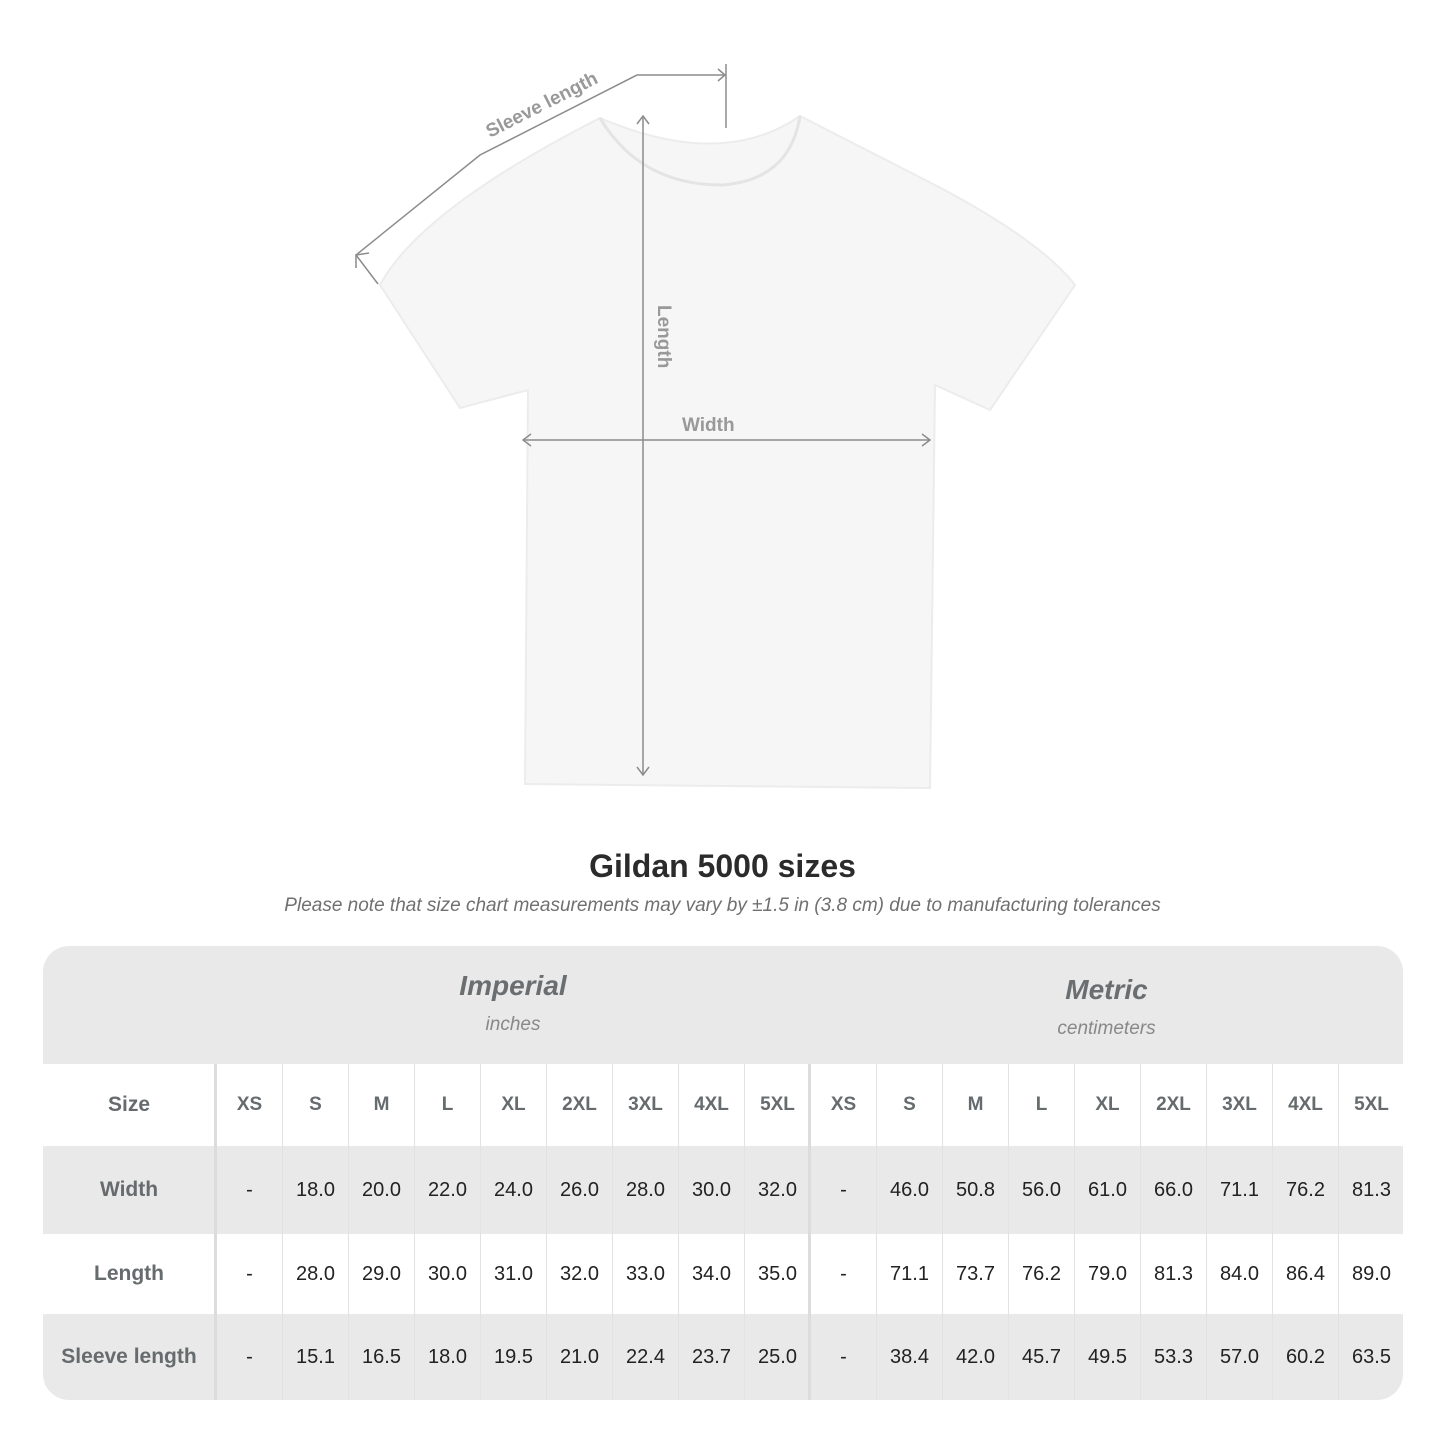 The image size is (1445, 1445). Describe the element at coordinates (645, 1357) in the screenshot. I see `imperial-value-cell: 22.4` at that location.